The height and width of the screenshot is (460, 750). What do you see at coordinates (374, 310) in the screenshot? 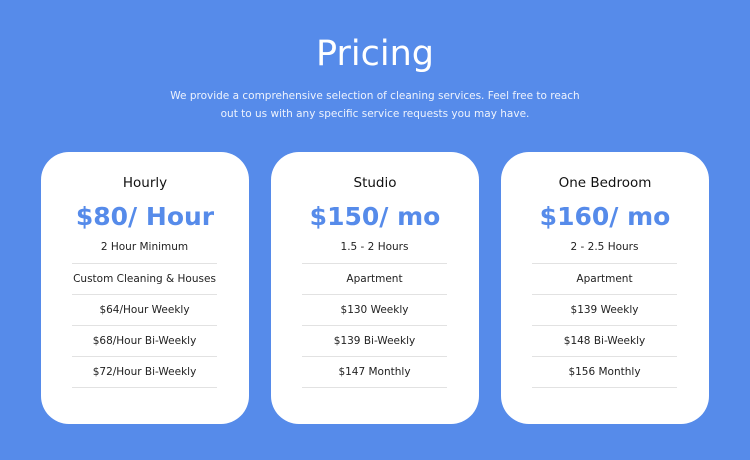
I see `plan-feature: $130 Weekly` at bounding box center [374, 310].